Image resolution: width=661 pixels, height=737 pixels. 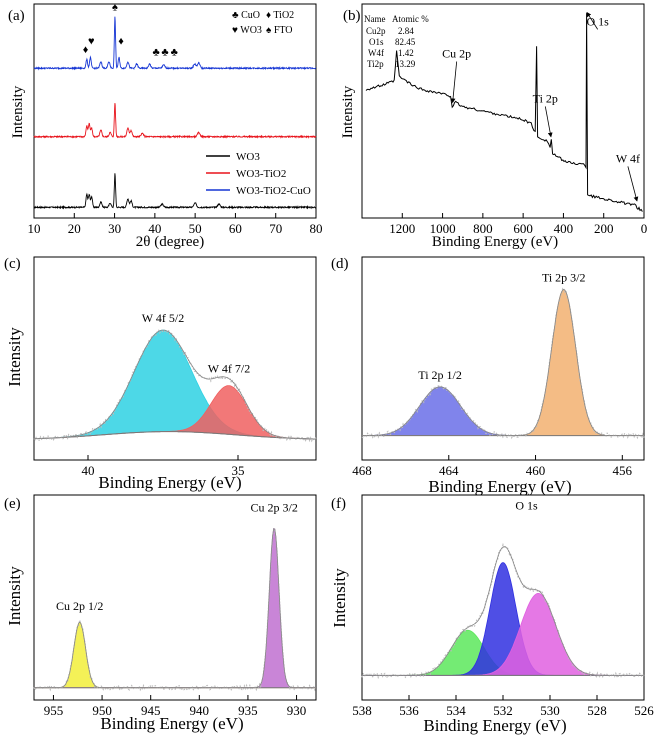 I want to click on panel-c-ylabel: Intensity, so click(x=14, y=357).